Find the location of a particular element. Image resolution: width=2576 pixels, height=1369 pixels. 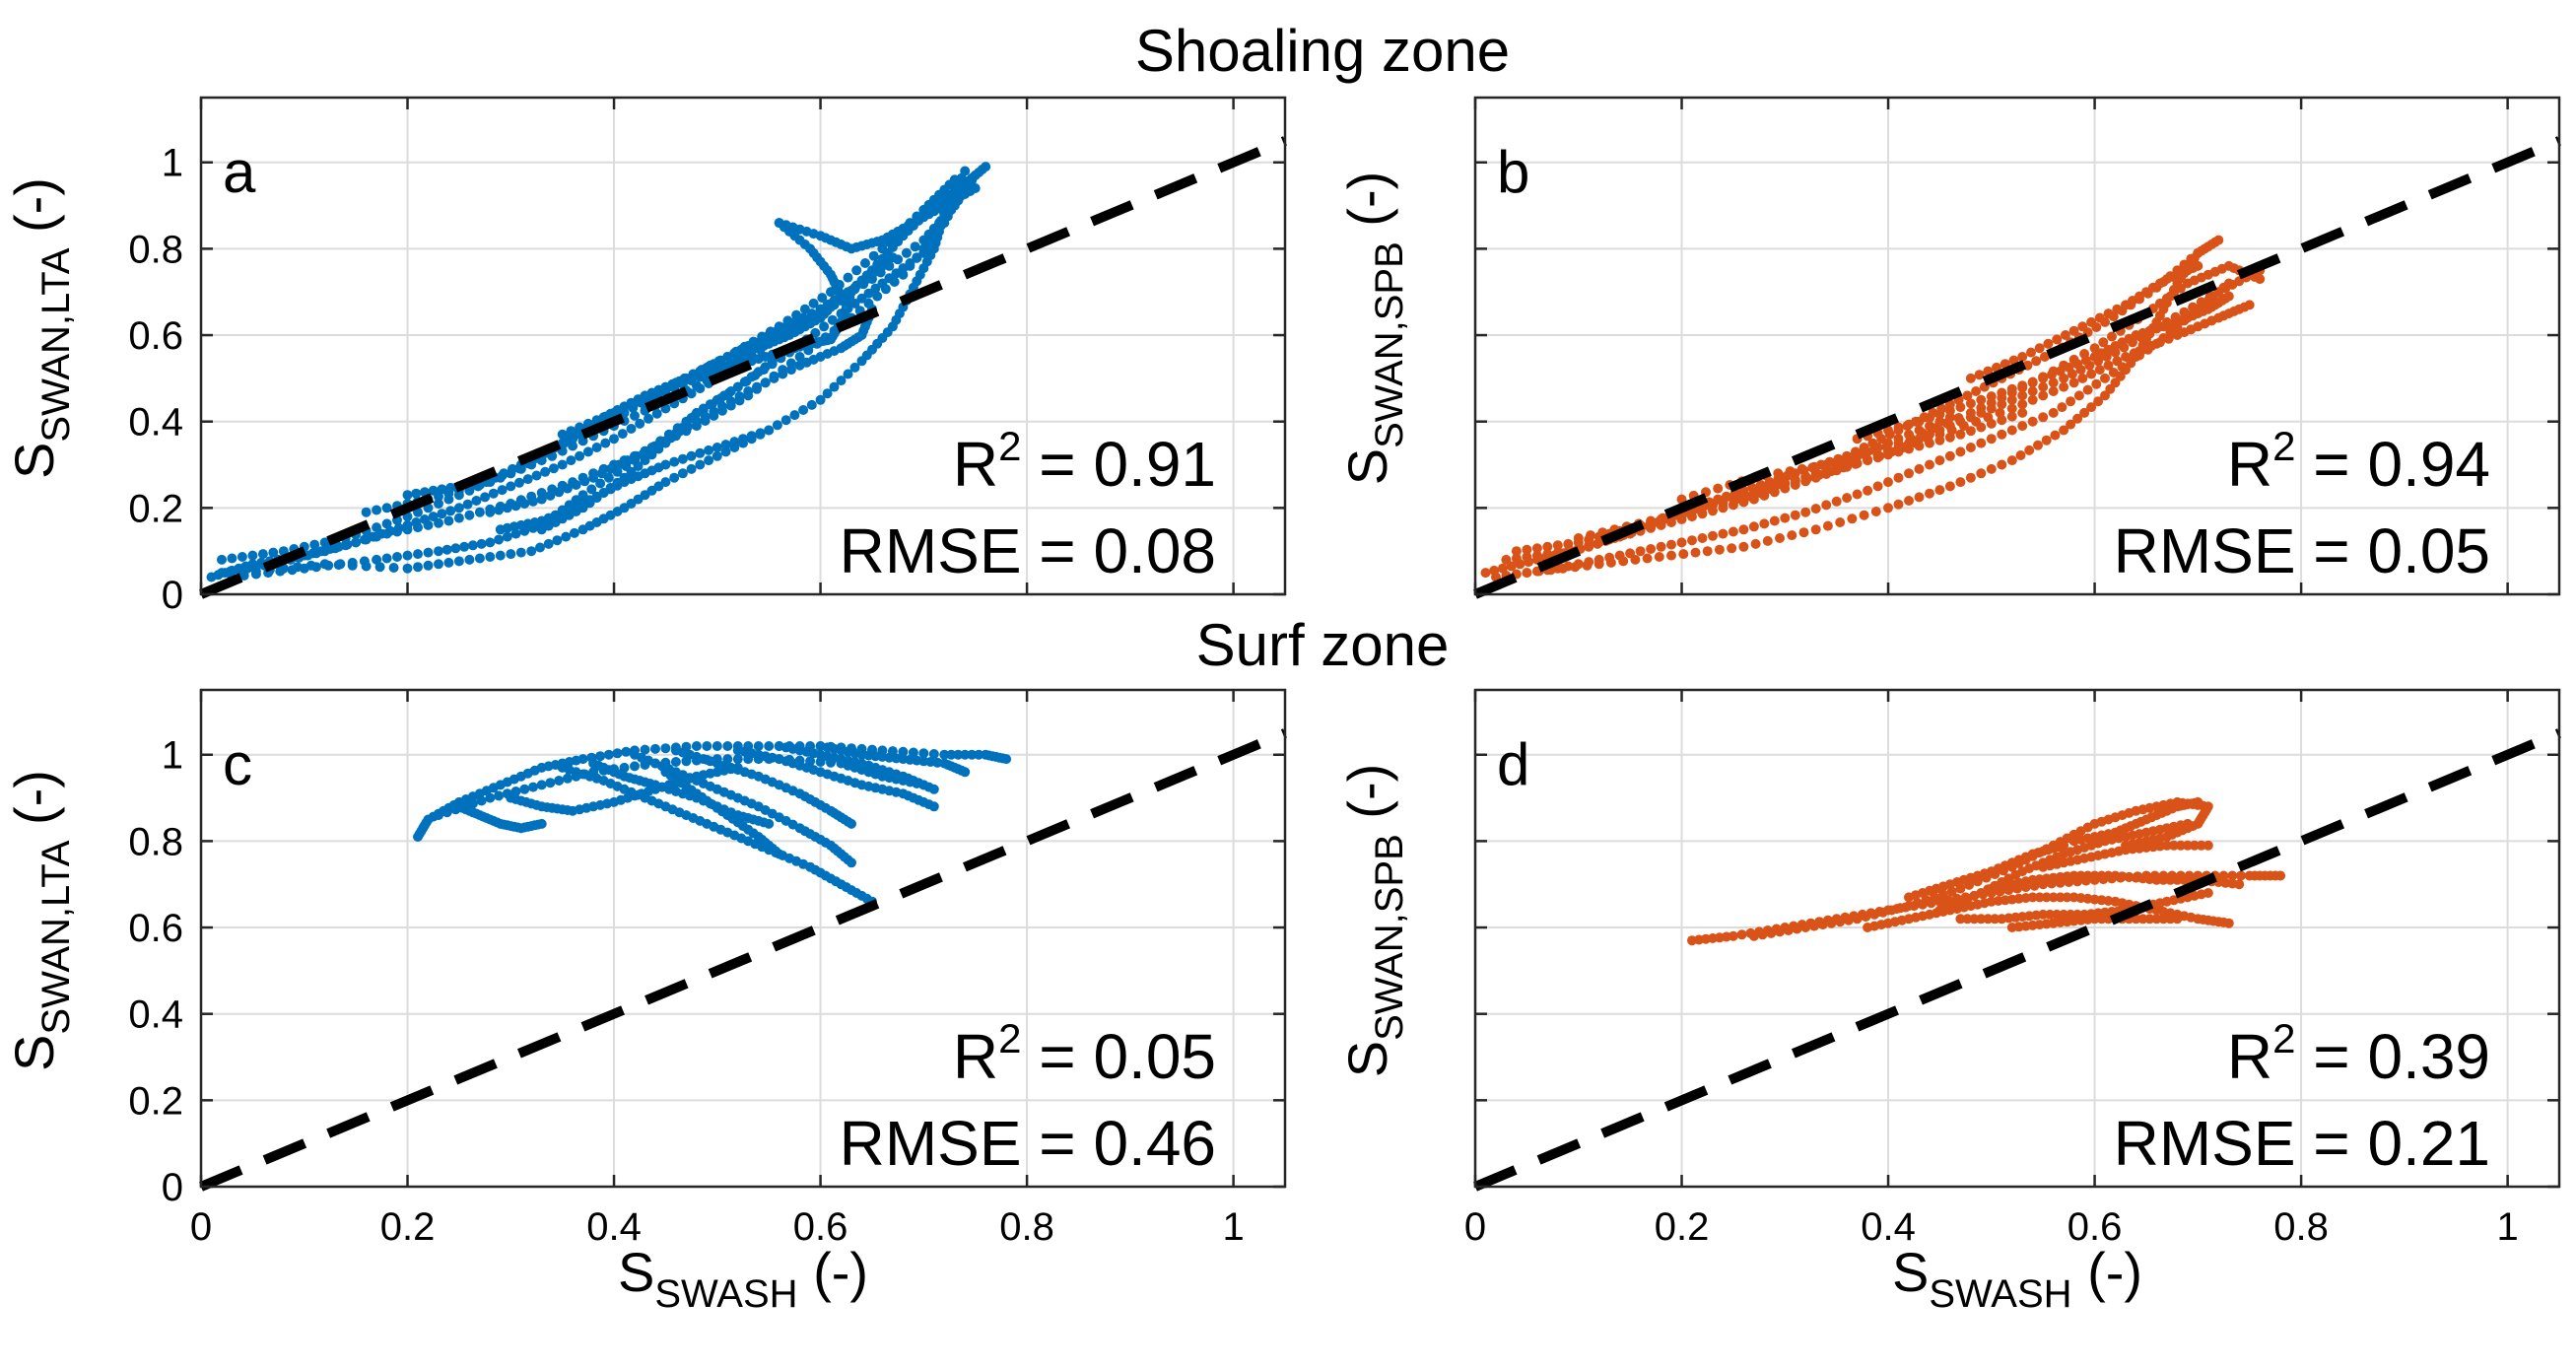

y-tick-label: 0.2 is located at coordinates (155, 508).